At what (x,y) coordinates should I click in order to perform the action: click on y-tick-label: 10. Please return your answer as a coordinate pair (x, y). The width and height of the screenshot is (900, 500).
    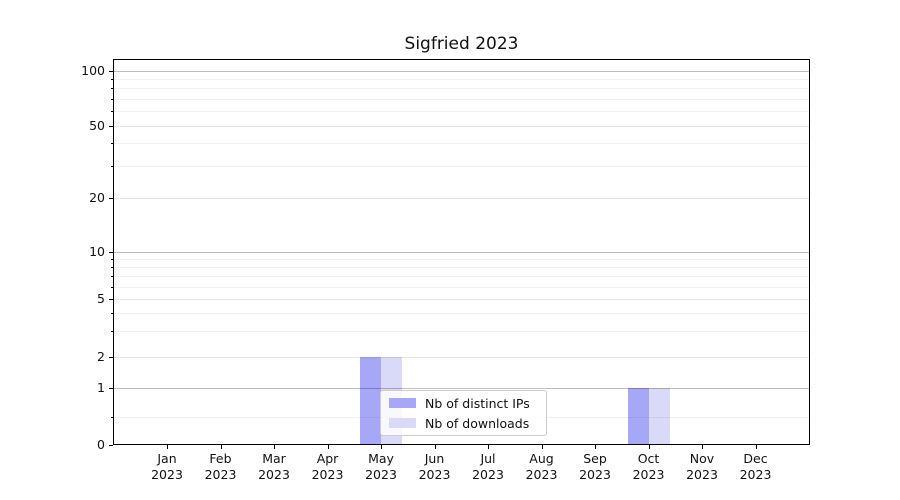
    Looking at the image, I should click on (97, 251).